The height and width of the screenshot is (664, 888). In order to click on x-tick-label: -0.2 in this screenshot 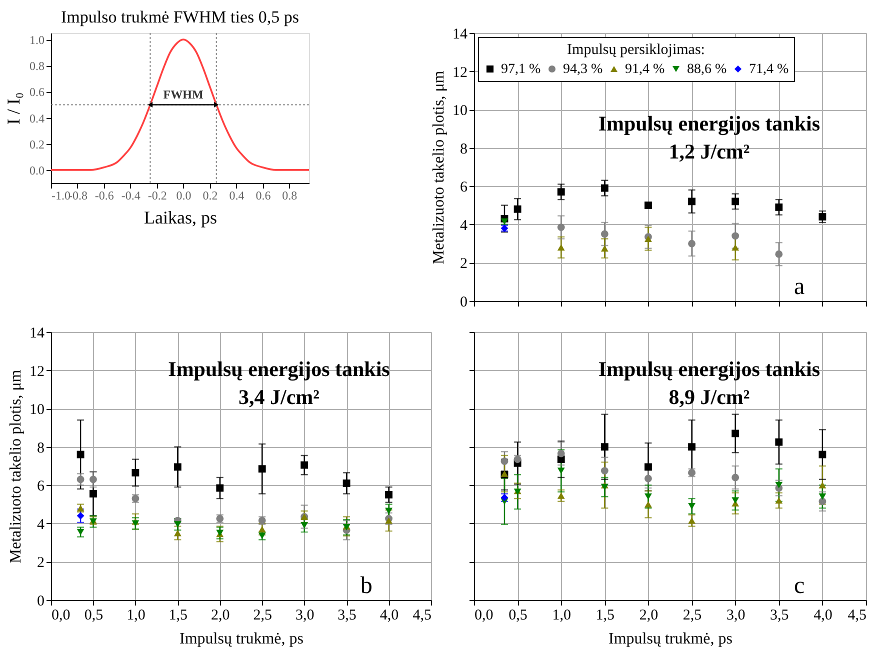, I will do `click(157, 195)`.